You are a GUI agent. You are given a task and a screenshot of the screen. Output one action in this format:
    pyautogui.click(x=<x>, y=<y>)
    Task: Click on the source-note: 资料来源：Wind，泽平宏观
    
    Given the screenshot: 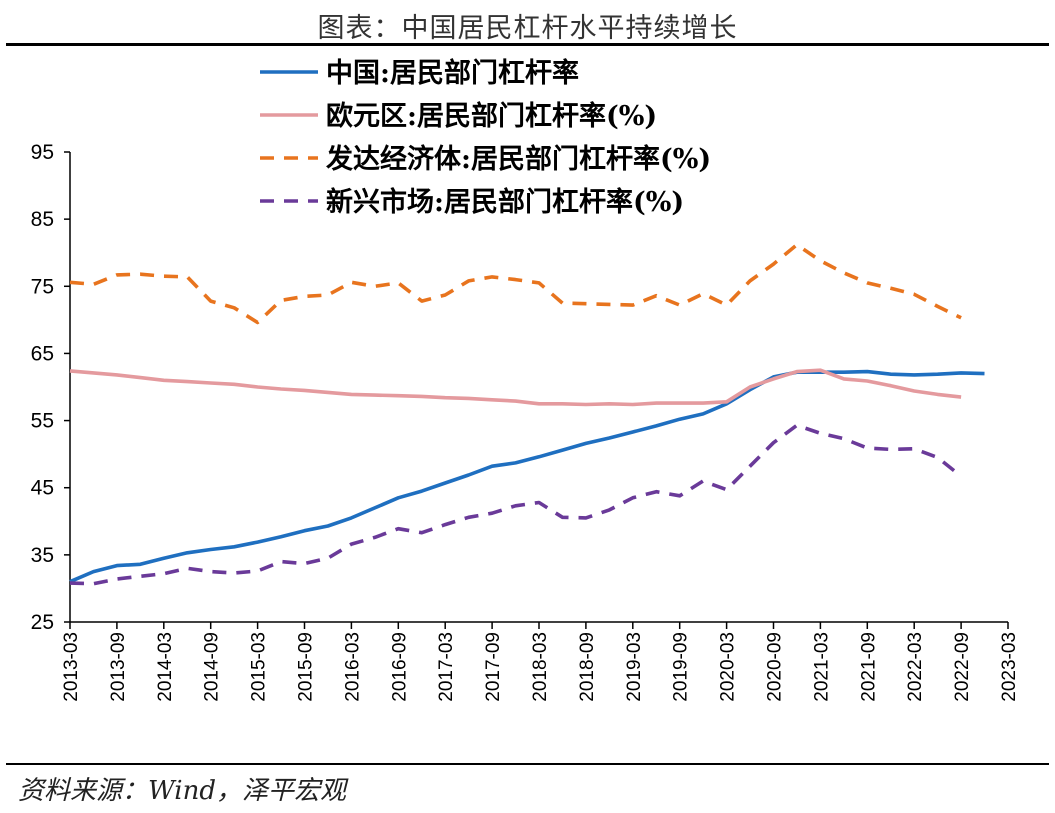 What is the action you would take?
    pyautogui.click(x=182, y=791)
    